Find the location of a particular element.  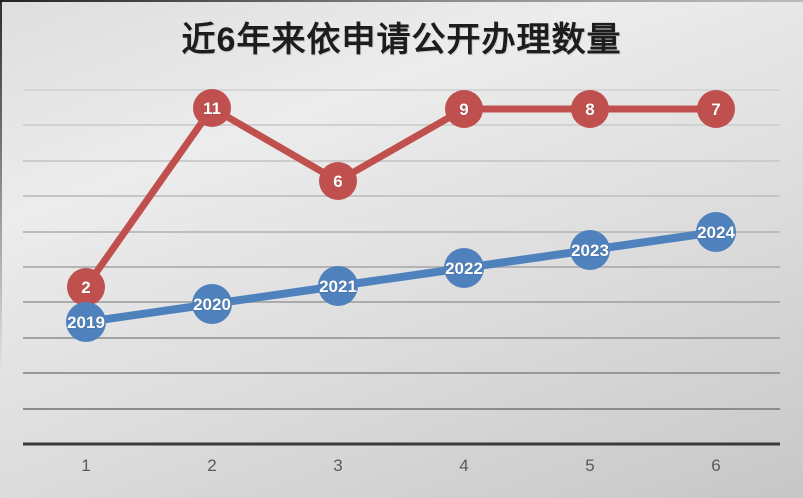

data-point-label-blue-series: 2020 is located at coordinates (212, 304).